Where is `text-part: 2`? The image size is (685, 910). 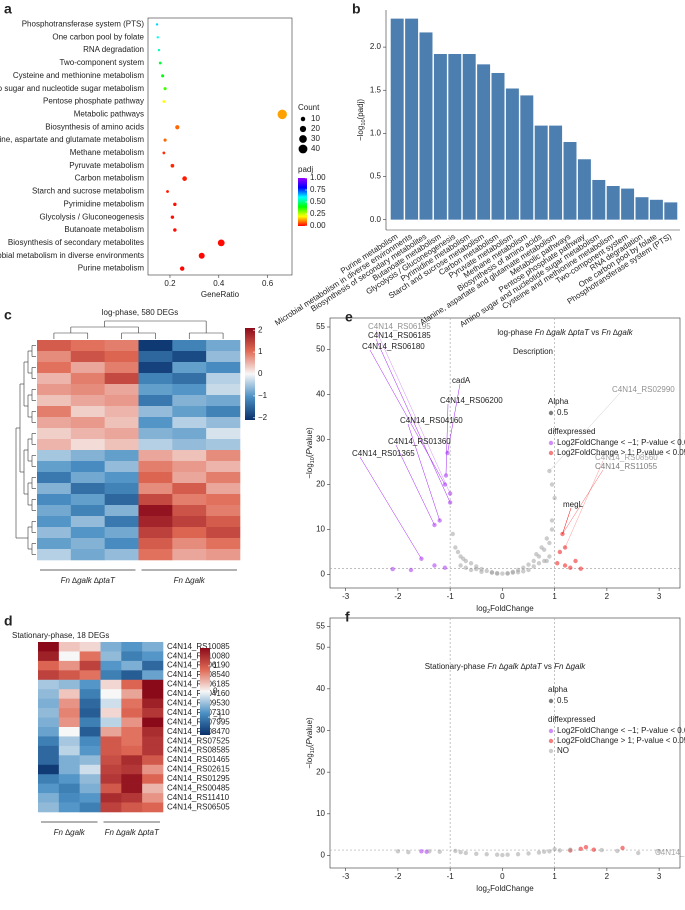
text-part: 2 is located at coordinates (488, 892).